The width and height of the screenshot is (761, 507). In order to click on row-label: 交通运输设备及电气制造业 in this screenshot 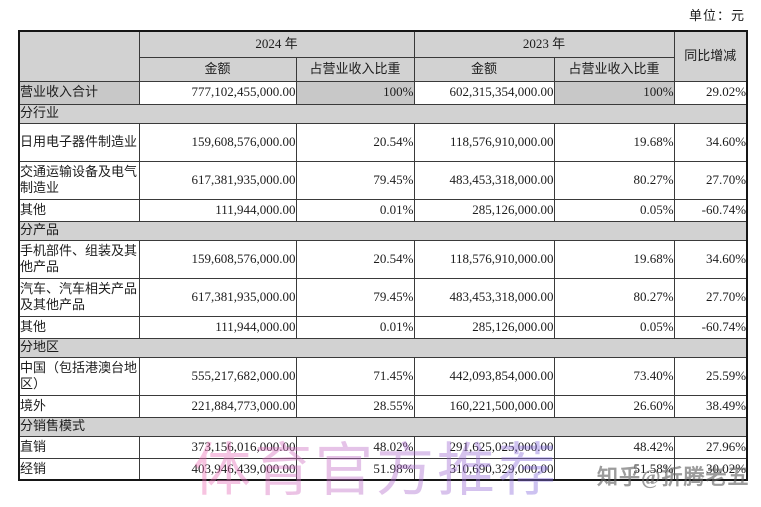, I will do `click(79, 180)`.